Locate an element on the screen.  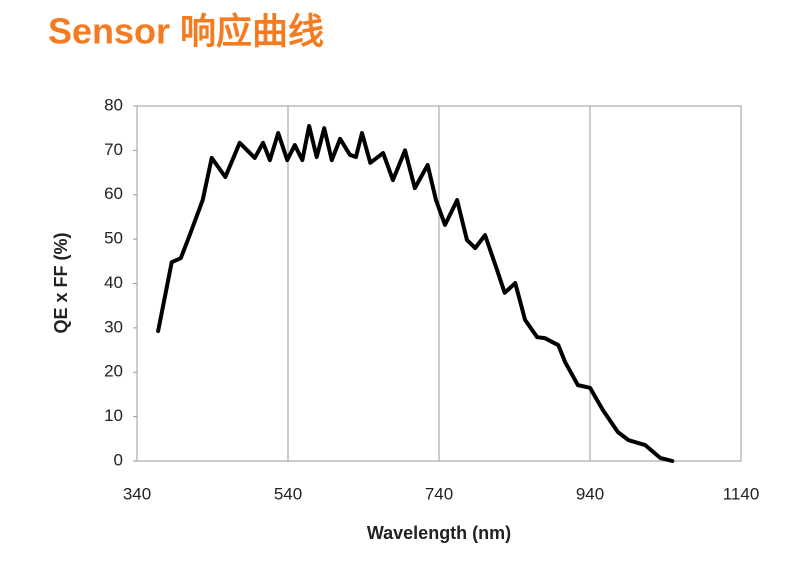
y-tick-label: 20 is located at coordinates (113, 371).